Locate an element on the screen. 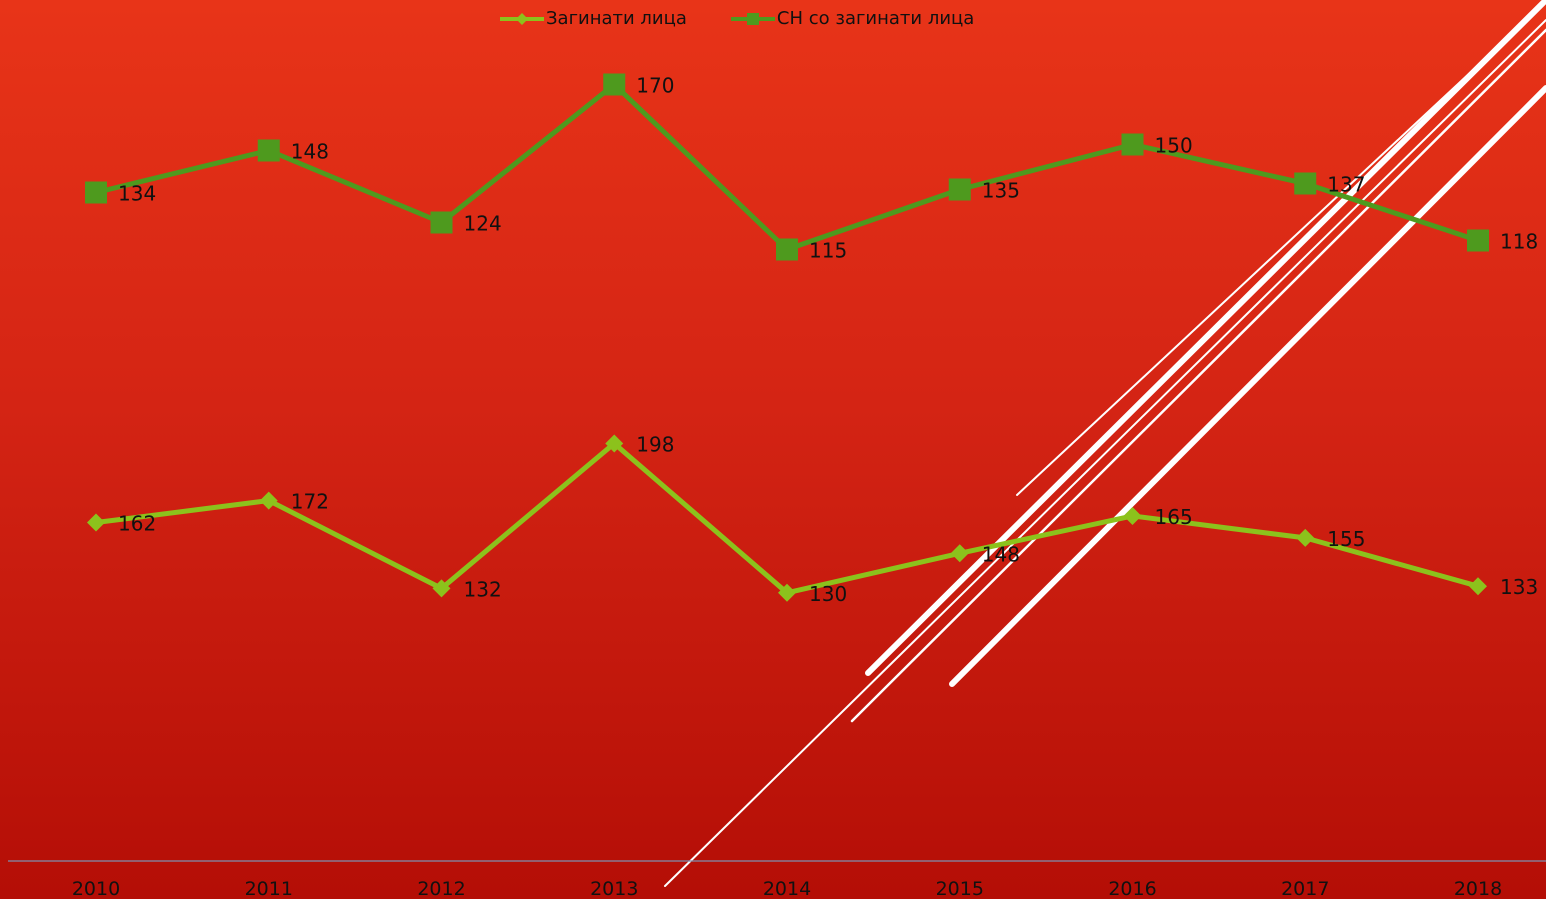  legend-label-series-1: Загинати лица is located at coordinates (616, 18).